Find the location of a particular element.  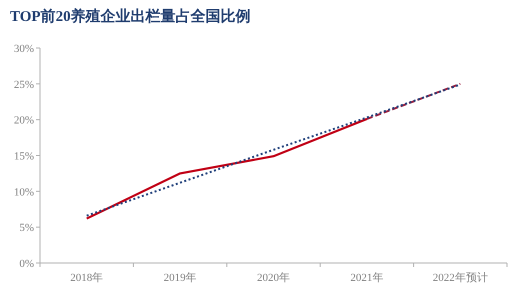

y-tick-label: 5% is located at coordinates (26, 228).